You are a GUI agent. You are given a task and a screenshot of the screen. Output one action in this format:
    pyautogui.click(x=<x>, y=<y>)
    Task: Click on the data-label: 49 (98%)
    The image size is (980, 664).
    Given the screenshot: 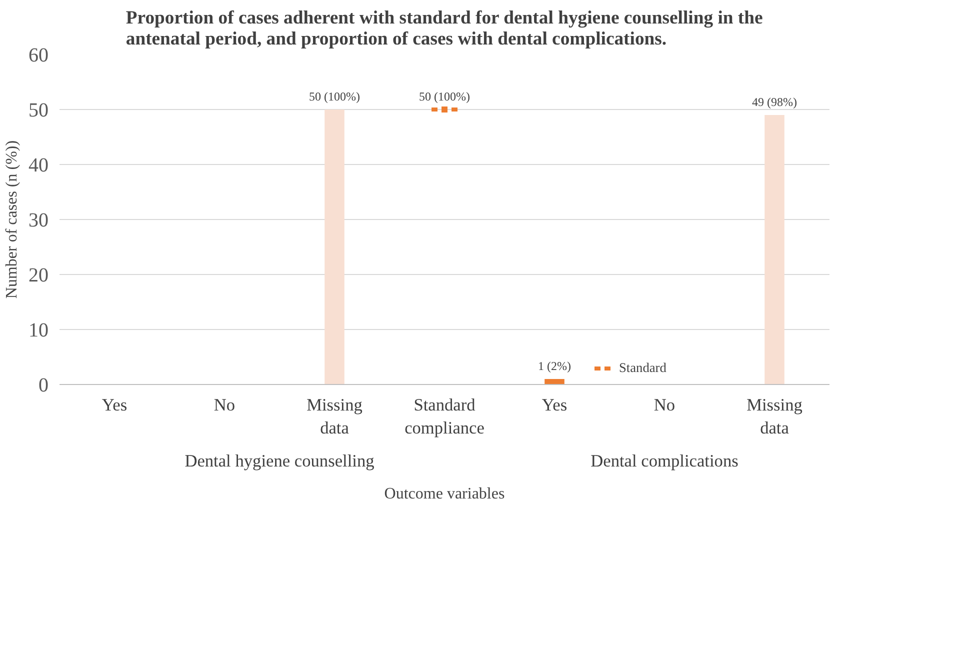 What is the action you would take?
    pyautogui.click(x=775, y=102)
    